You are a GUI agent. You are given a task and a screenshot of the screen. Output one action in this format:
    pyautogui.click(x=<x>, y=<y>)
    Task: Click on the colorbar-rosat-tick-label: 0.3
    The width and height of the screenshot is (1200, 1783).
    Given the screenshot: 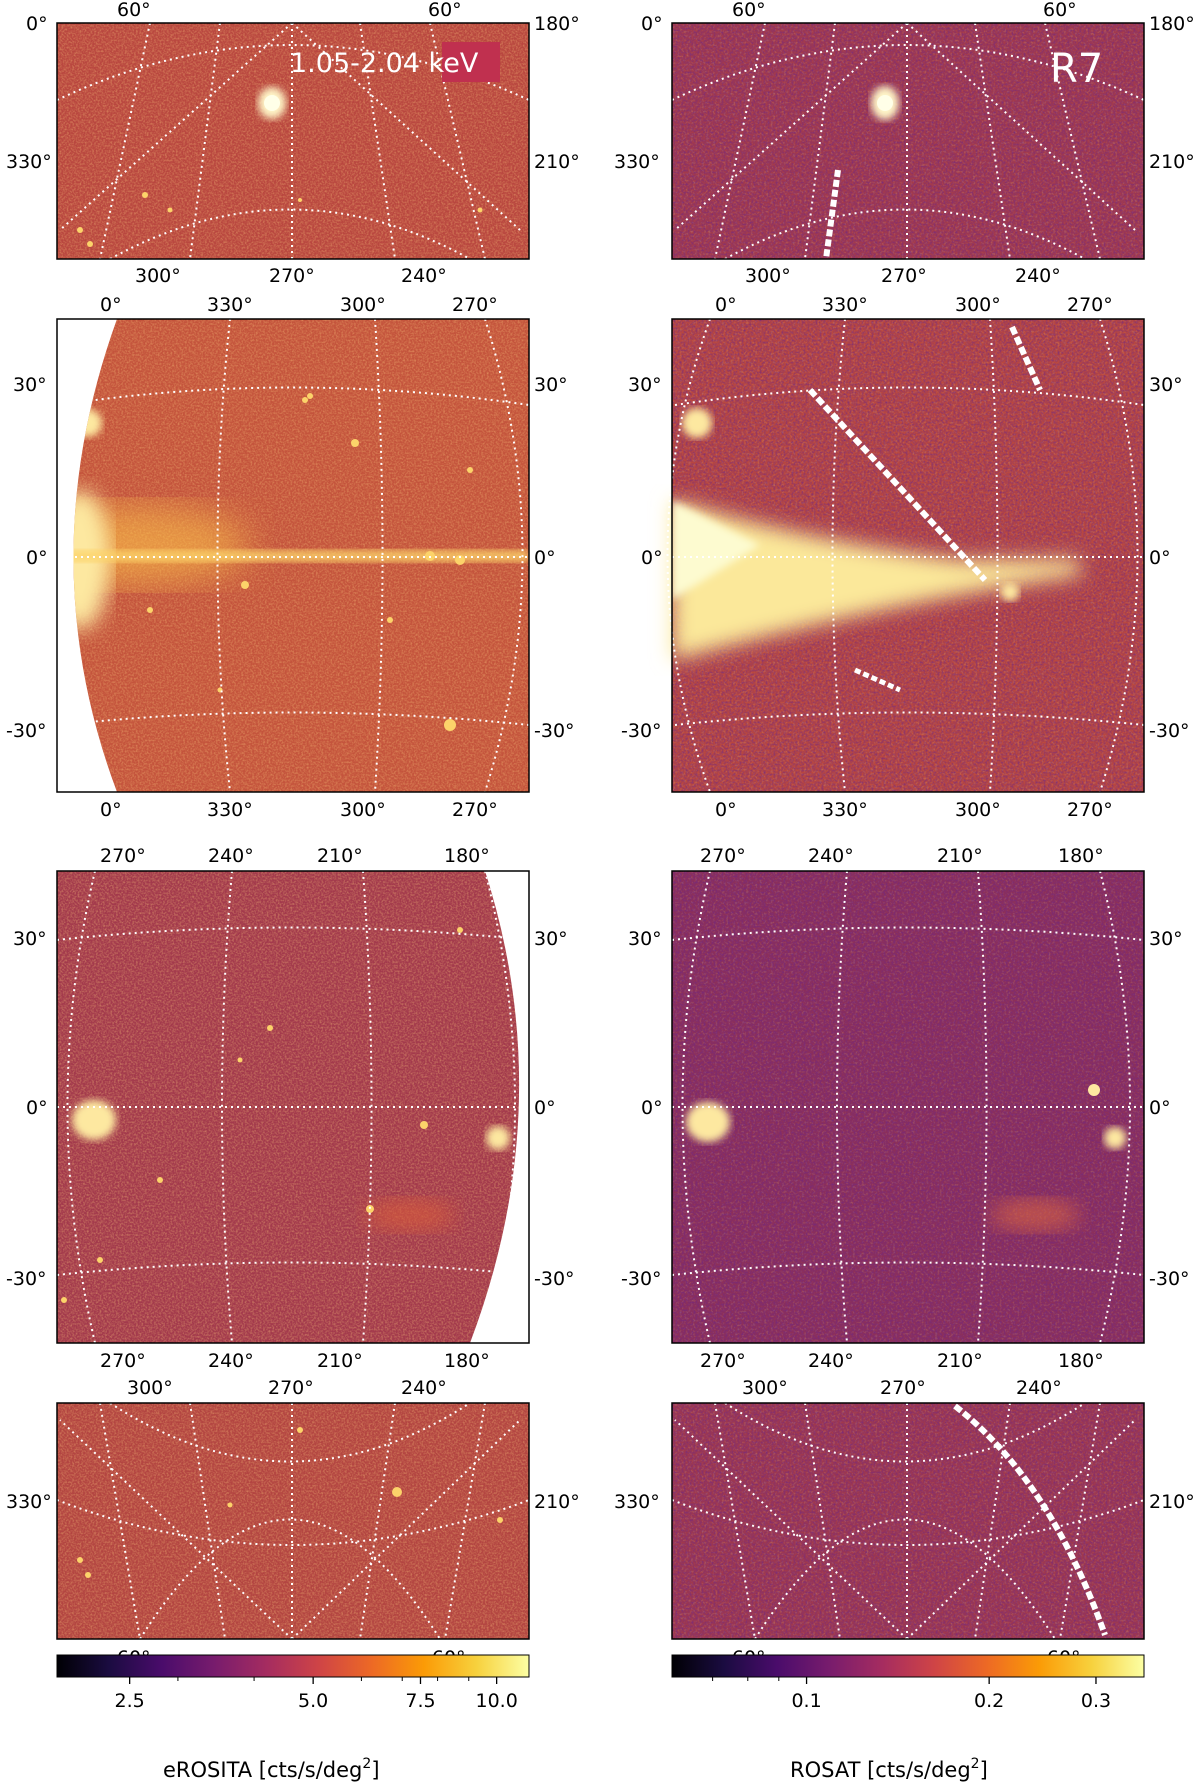 What is the action you would take?
    pyautogui.click(x=1096, y=1701)
    